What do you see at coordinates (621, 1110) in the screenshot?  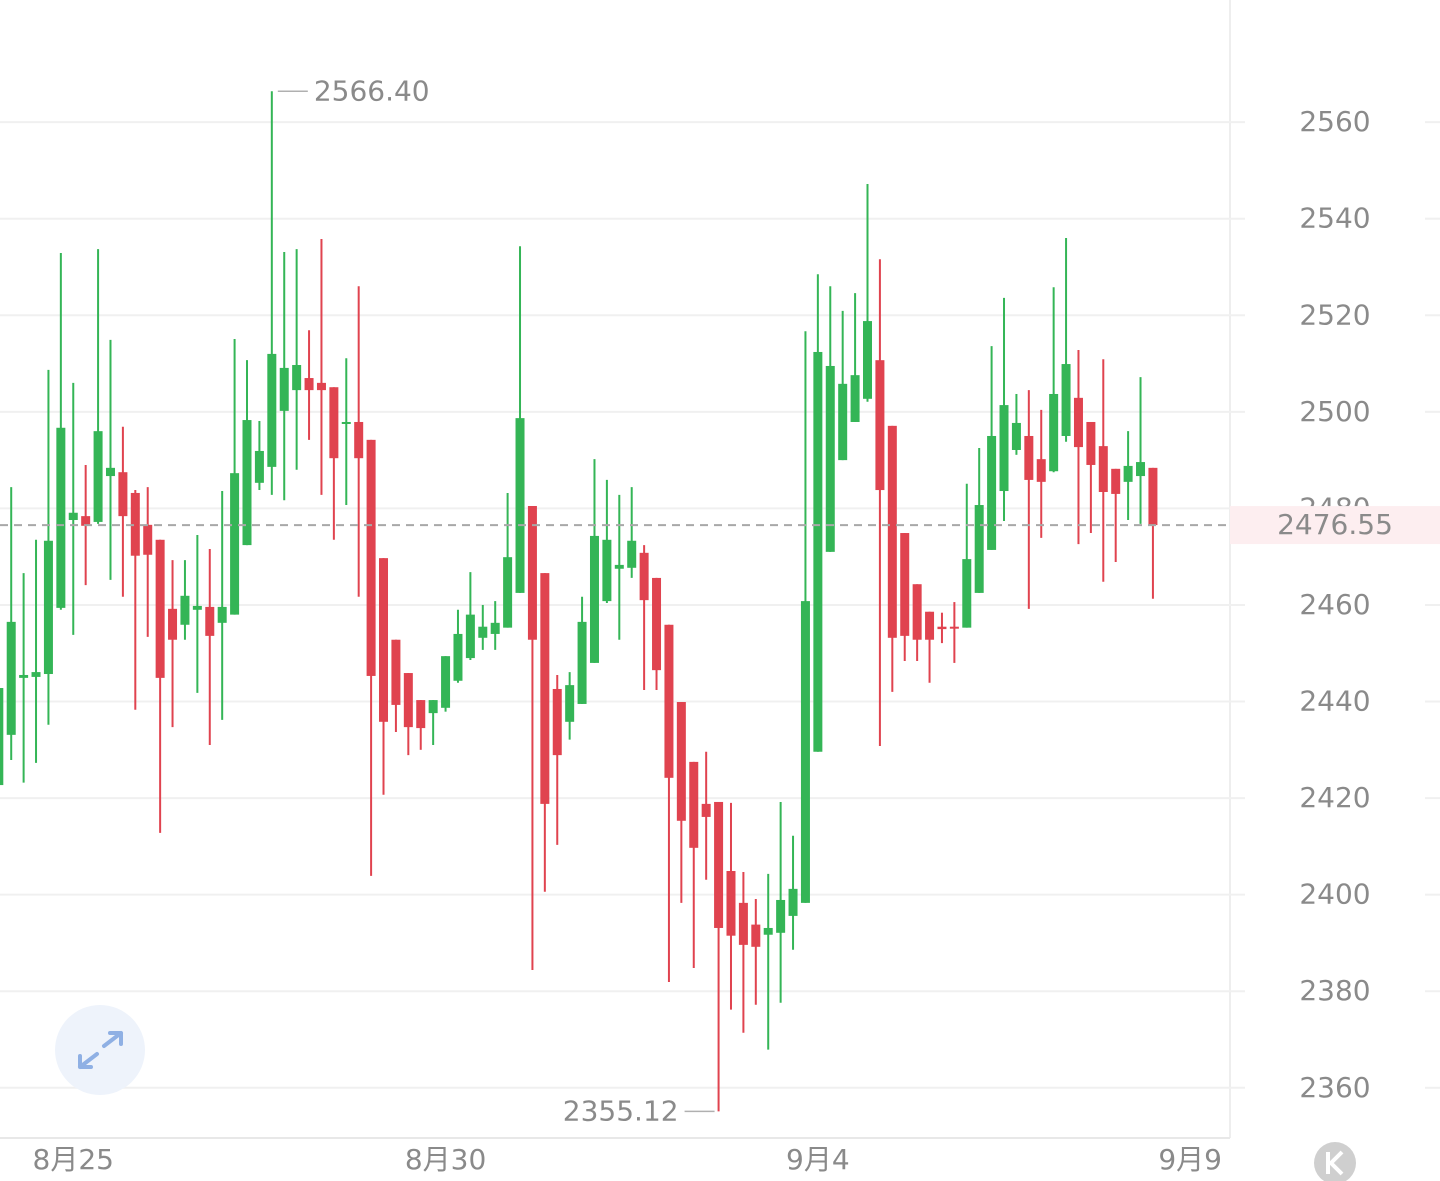 I see `min-label: 2355.12` at bounding box center [621, 1110].